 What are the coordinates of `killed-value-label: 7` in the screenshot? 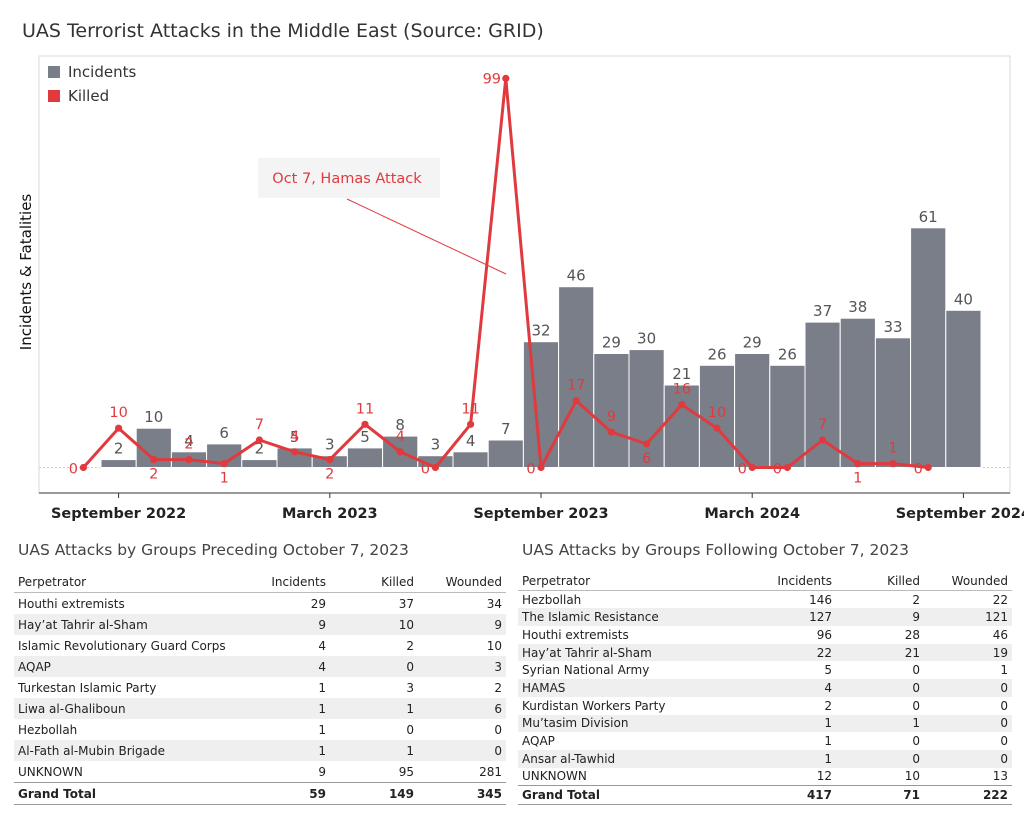 It's located at (259, 425).